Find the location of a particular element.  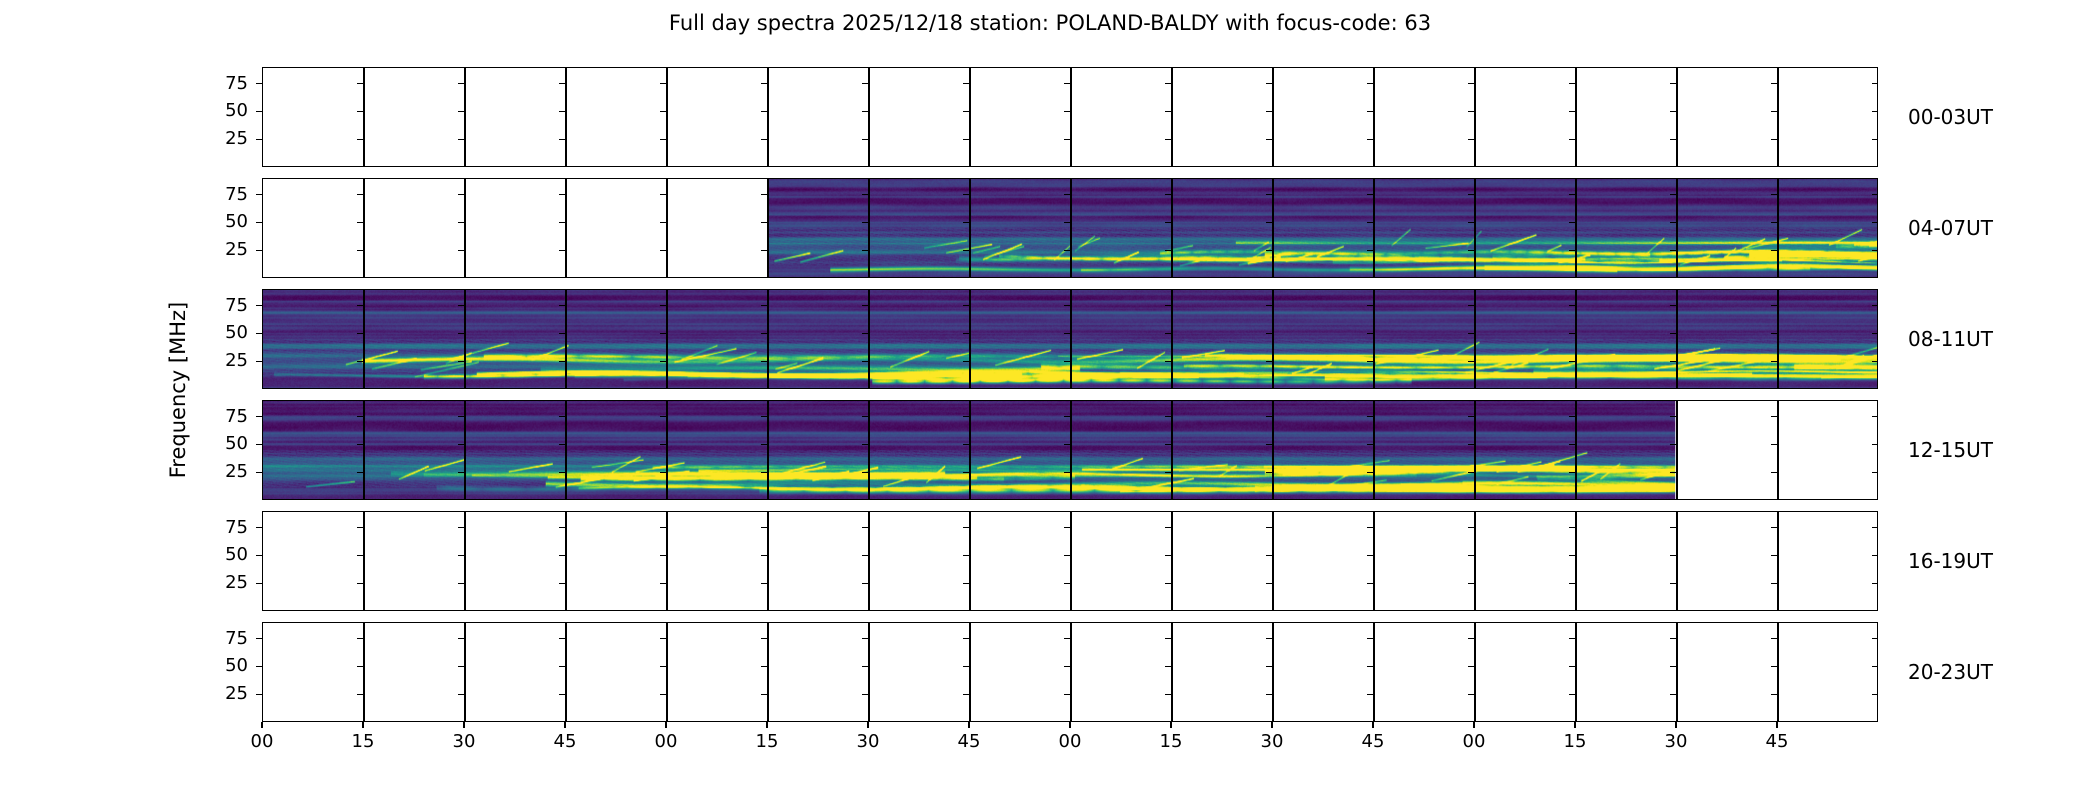

spectra-row-04-07ut is located at coordinates (1070, 228).